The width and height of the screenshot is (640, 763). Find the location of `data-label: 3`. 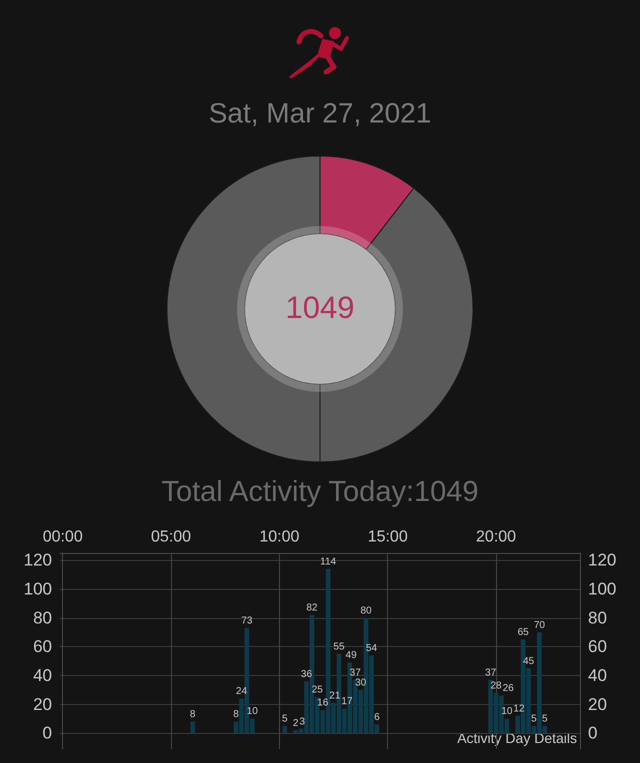

data-label: 3 is located at coordinates (302, 722).